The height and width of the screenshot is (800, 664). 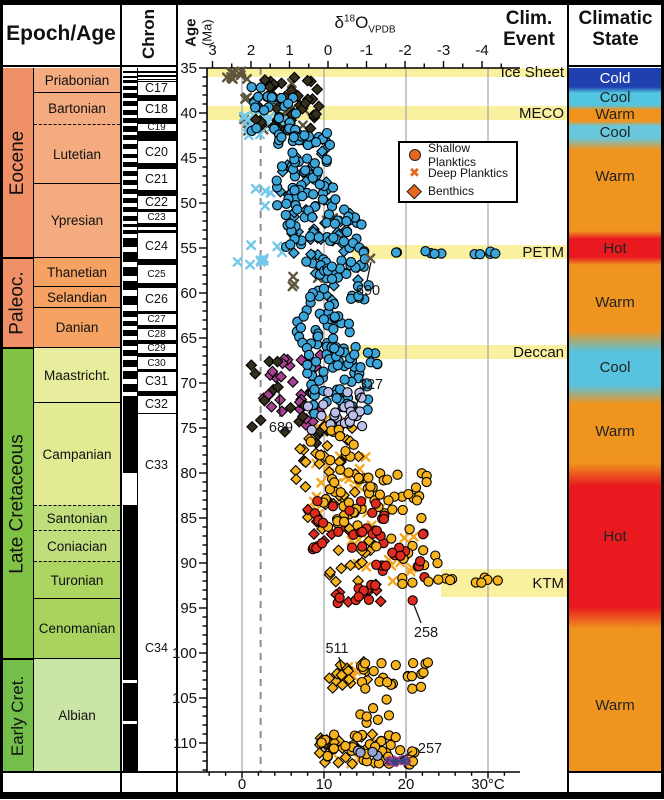 I want to click on chron-label: C33, so click(x=156, y=464).